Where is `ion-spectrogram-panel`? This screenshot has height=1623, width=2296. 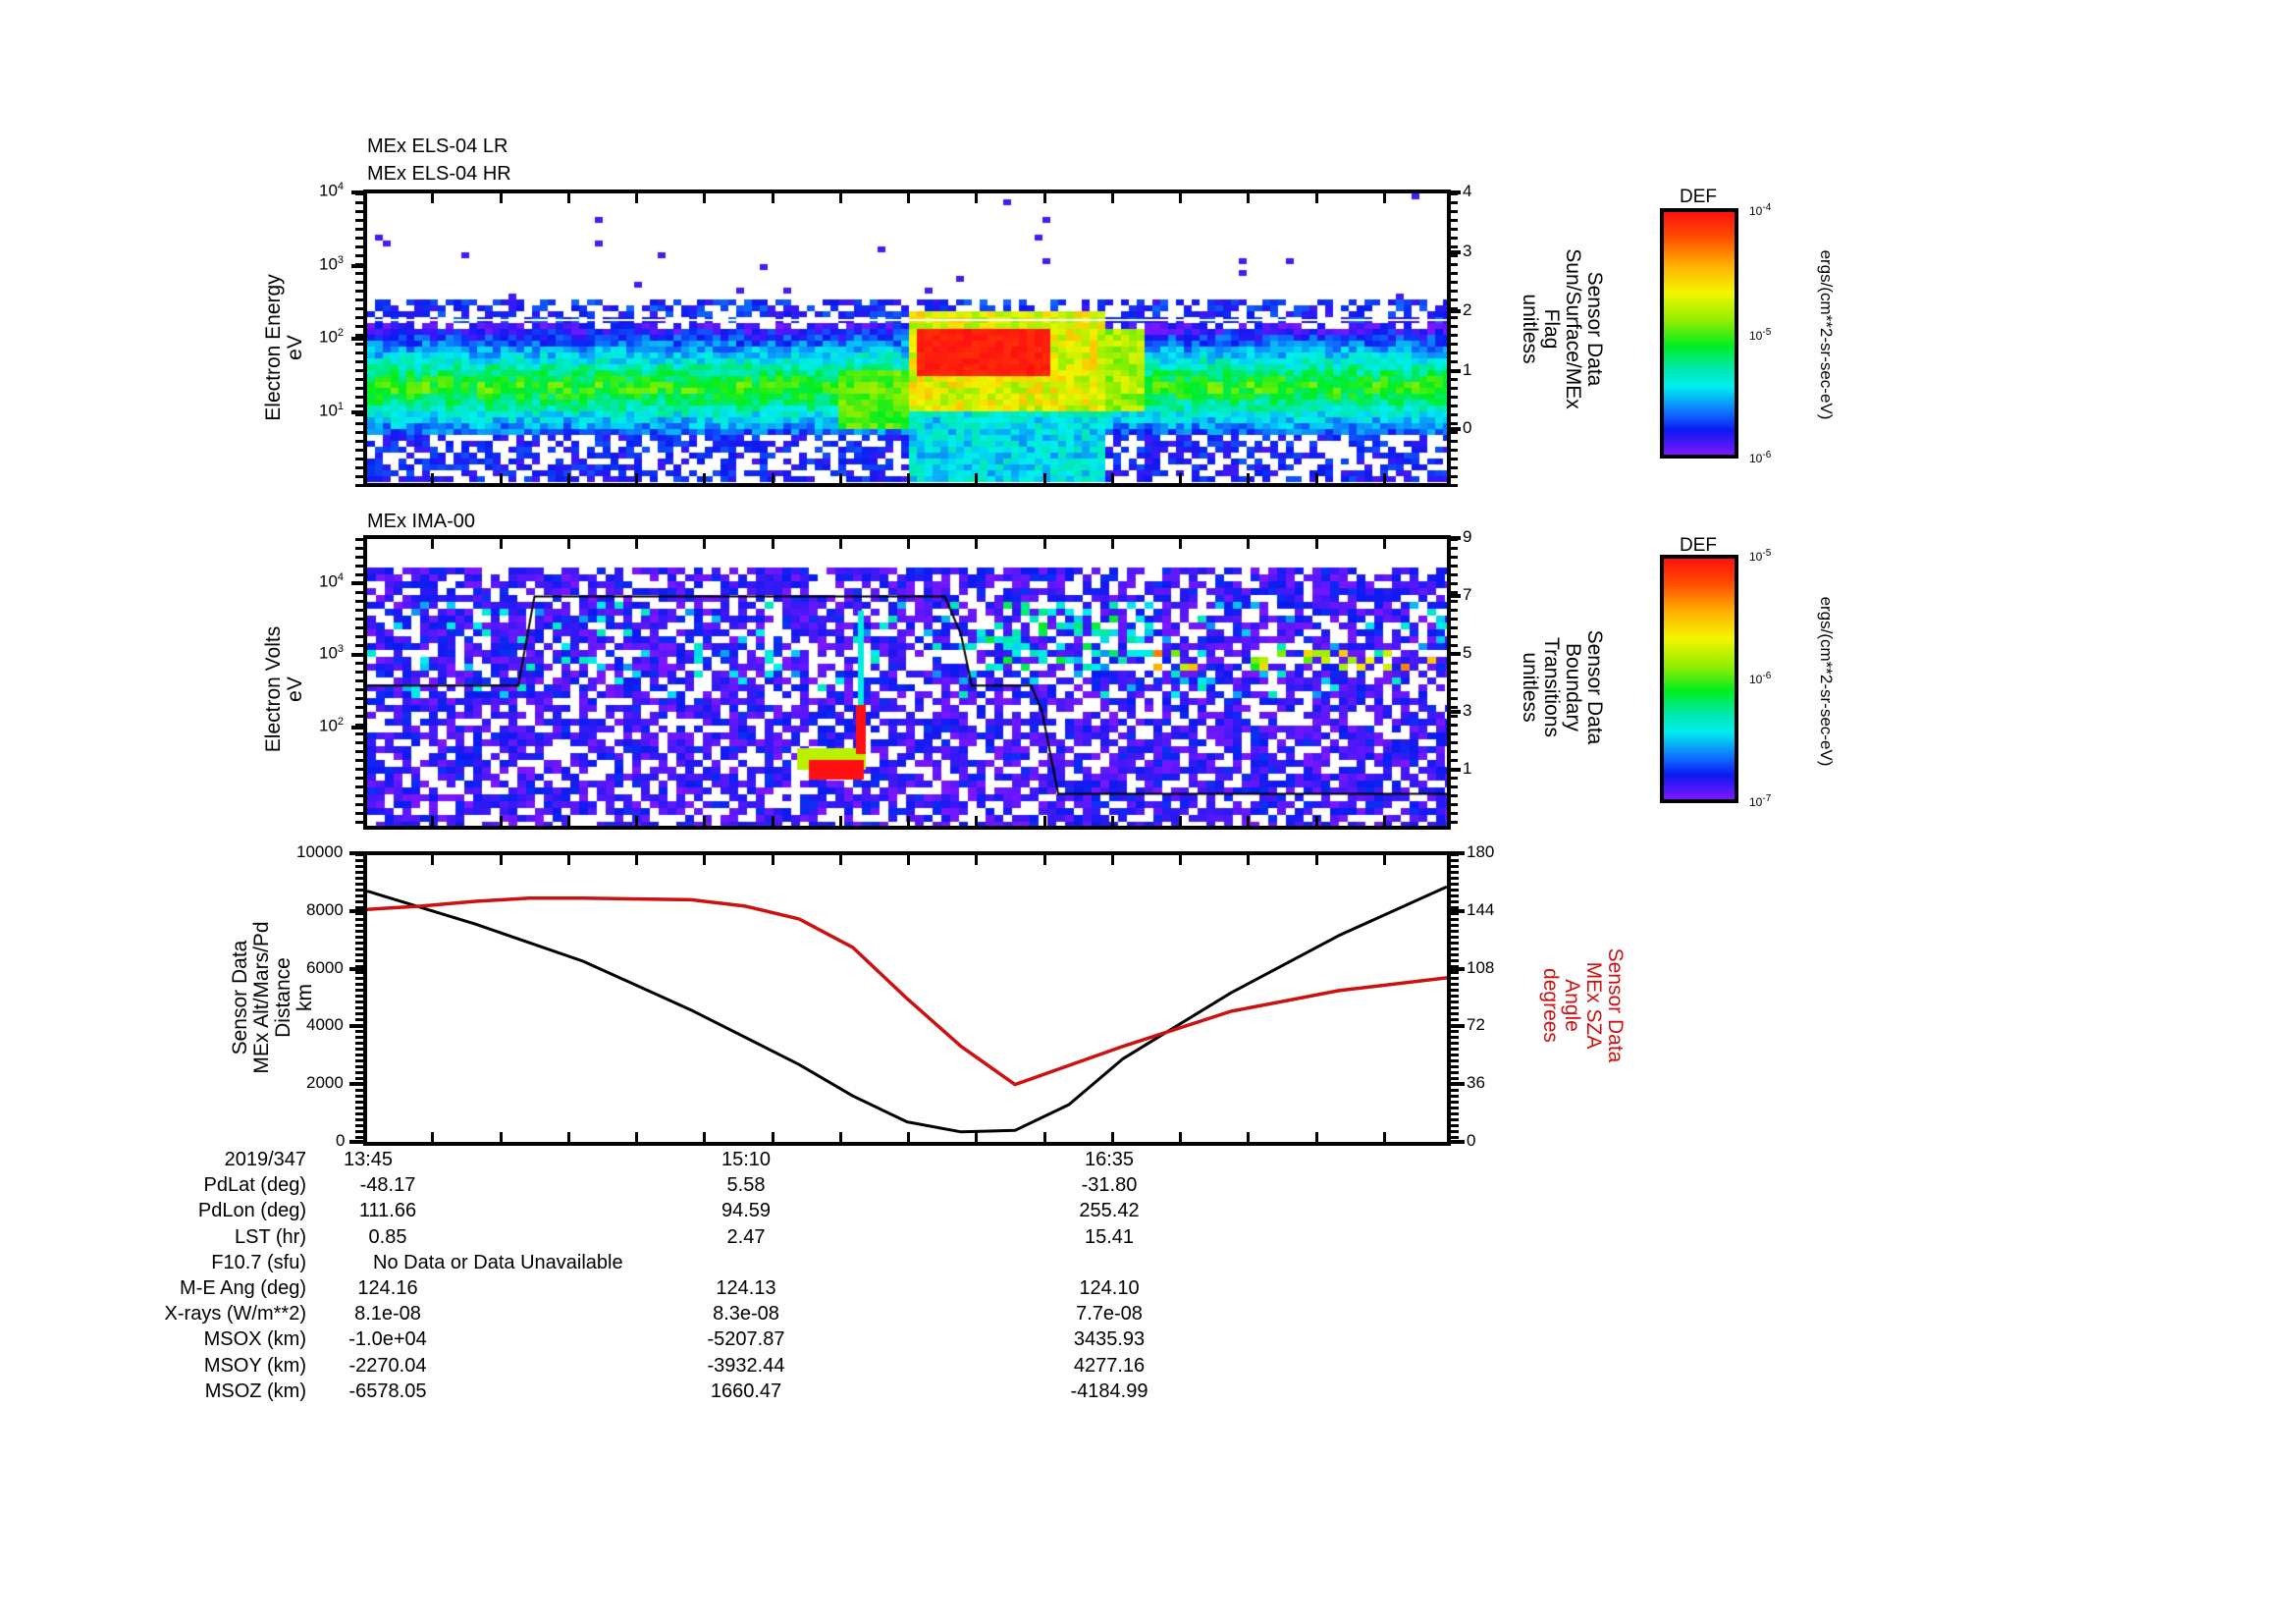 ion-spectrogram-panel is located at coordinates (907, 682).